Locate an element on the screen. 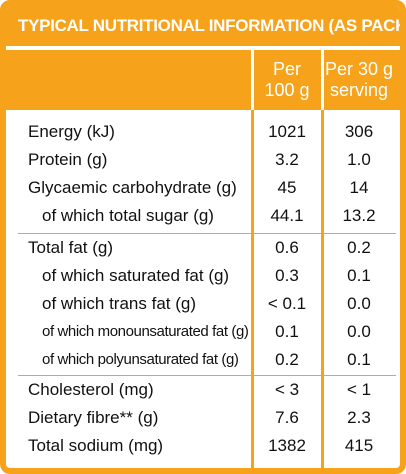 Image resolution: width=406 pixels, height=474 pixels. row-value-per-100g: 0.2 is located at coordinates (287, 359).